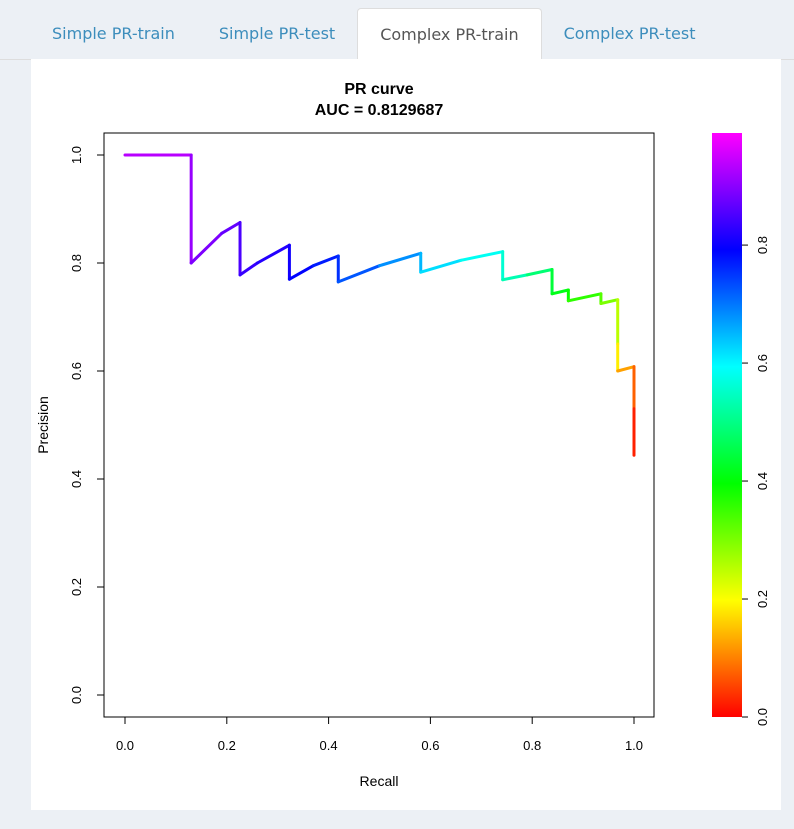 The width and height of the screenshot is (794, 829). Describe the element at coordinates (762, 245) in the screenshot. I see `color-scale-tick-label: 0.8` at that location.